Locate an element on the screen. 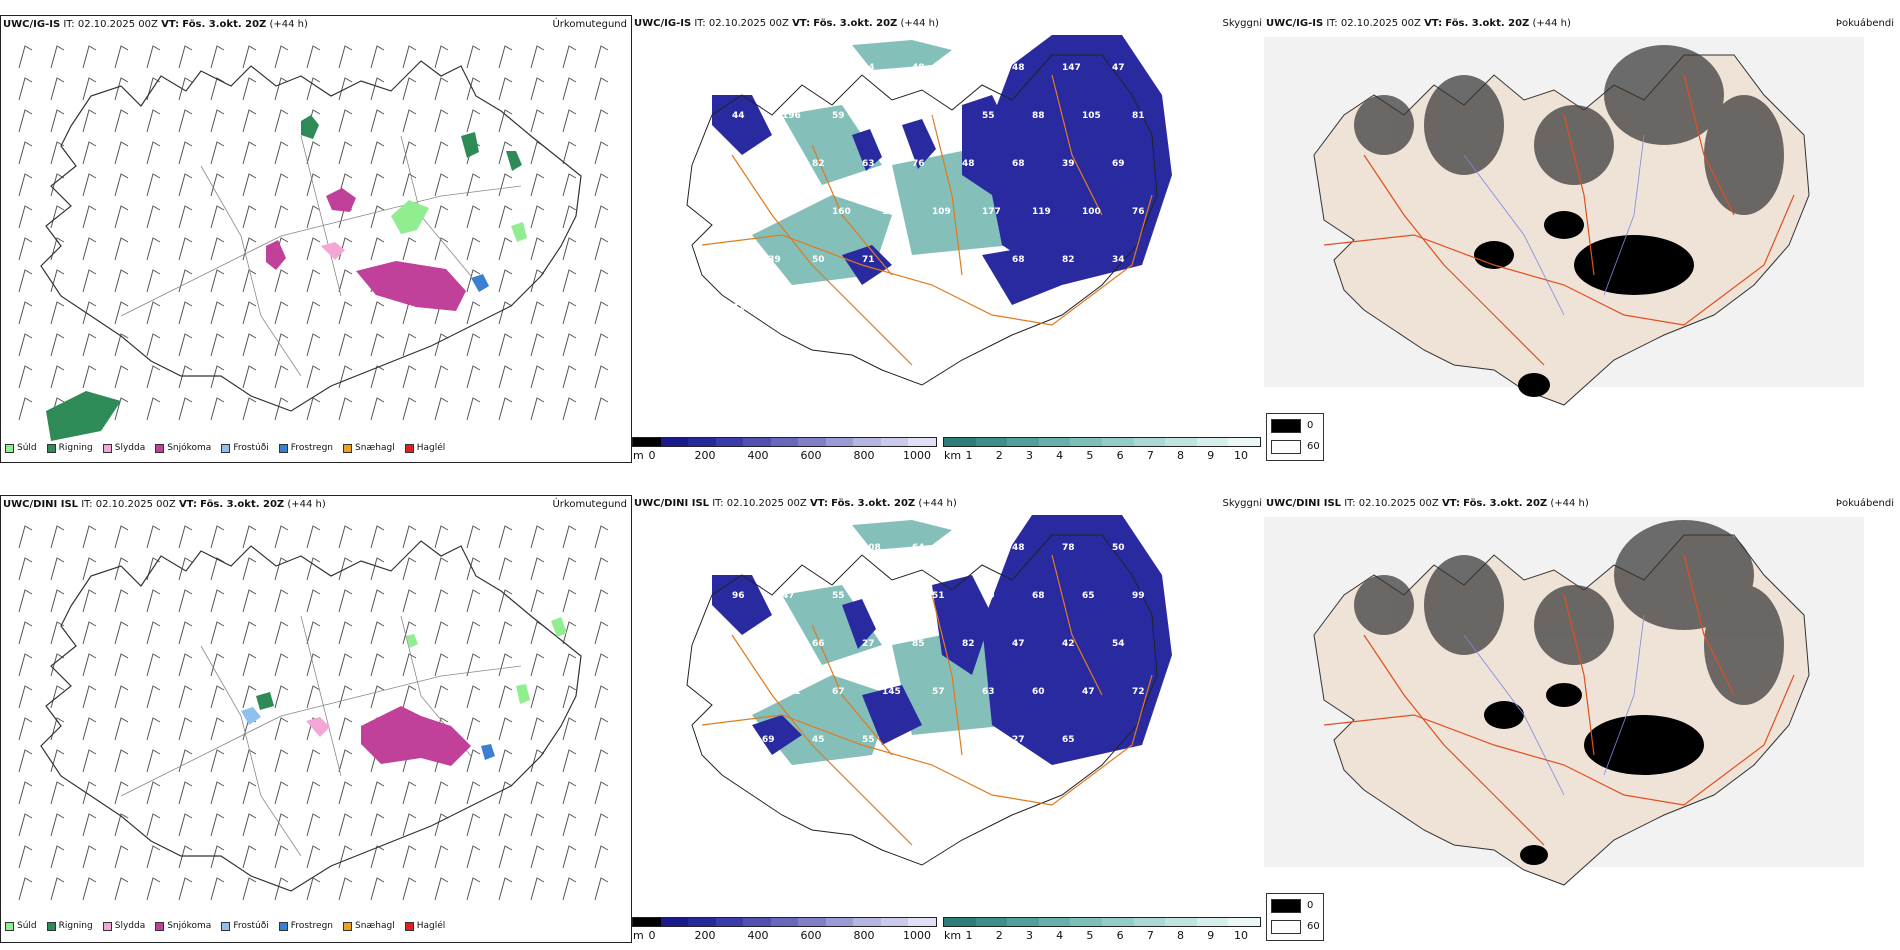  legend-label: Súld is located at coordinates (27, 448).